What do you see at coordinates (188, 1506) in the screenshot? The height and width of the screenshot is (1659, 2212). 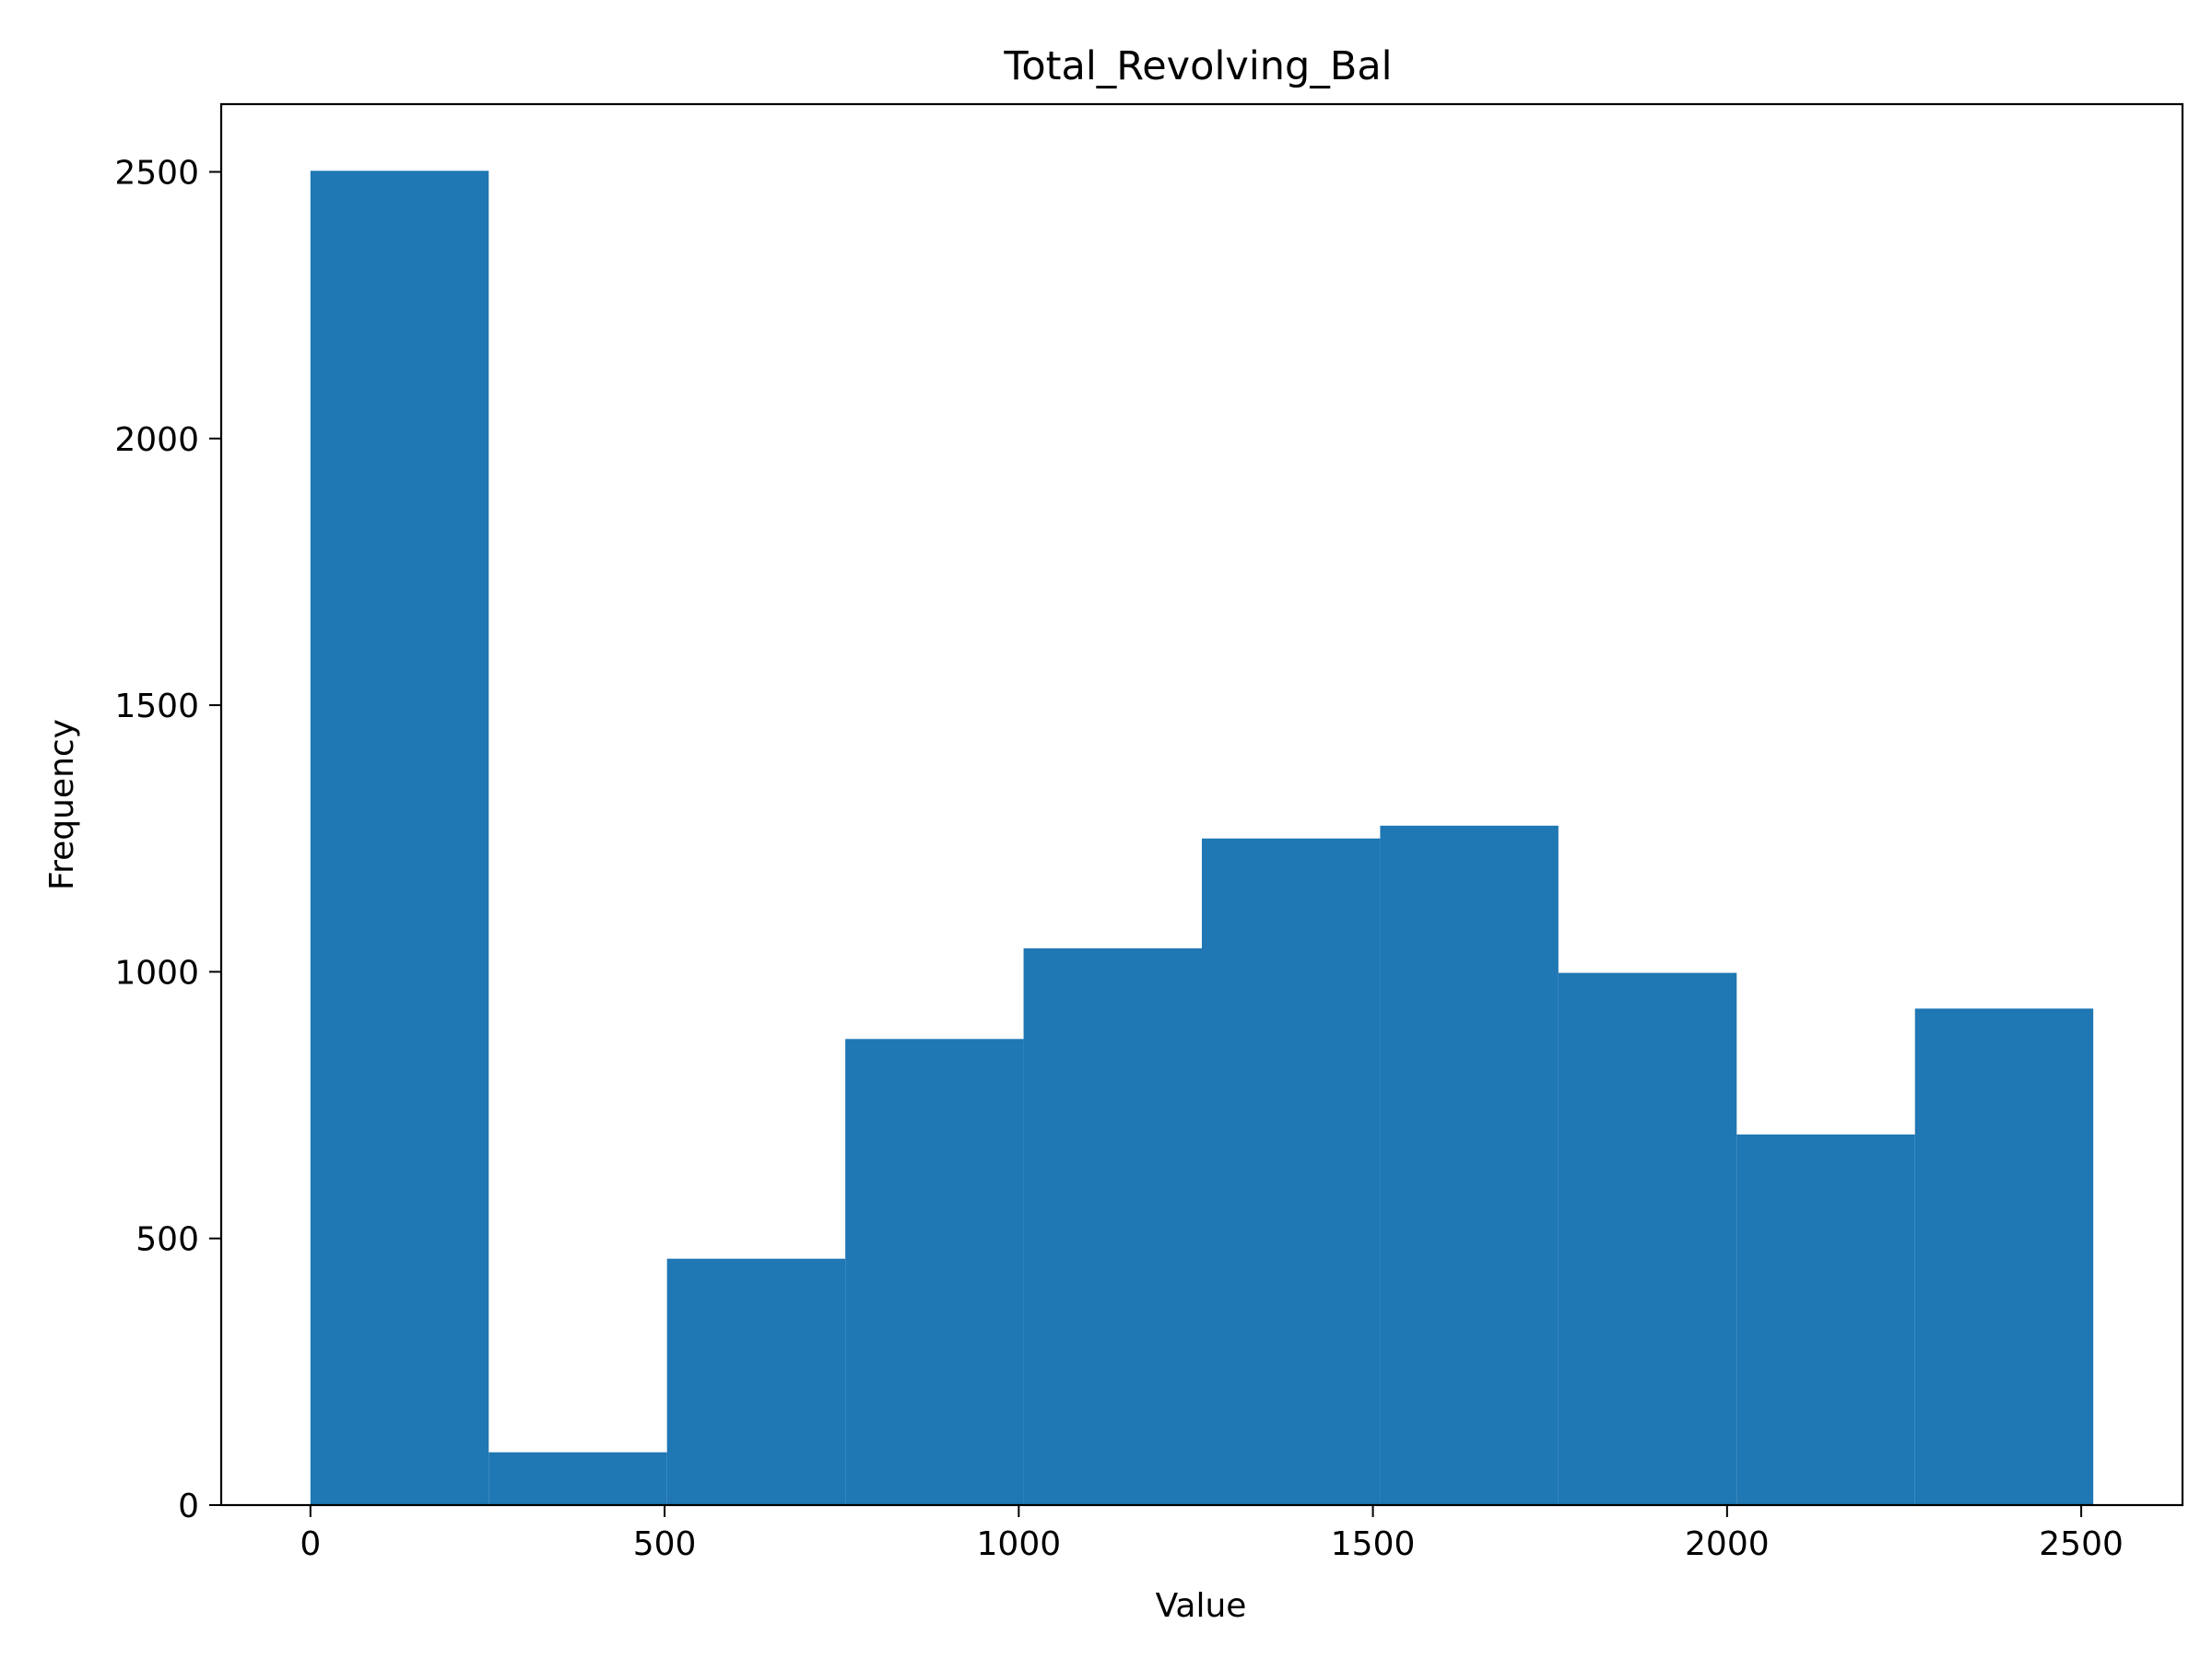 I see `y-tick-label: 0` at bounding box center [188, 1506].